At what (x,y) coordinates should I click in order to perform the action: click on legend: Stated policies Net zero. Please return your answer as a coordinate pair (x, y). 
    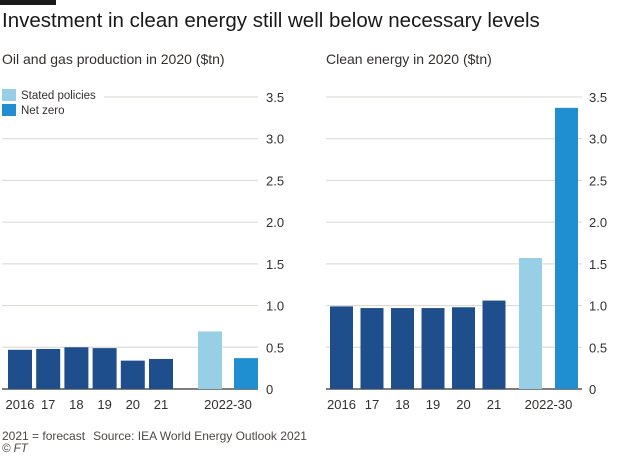
    Looking at the image, I should click on (49, 103).